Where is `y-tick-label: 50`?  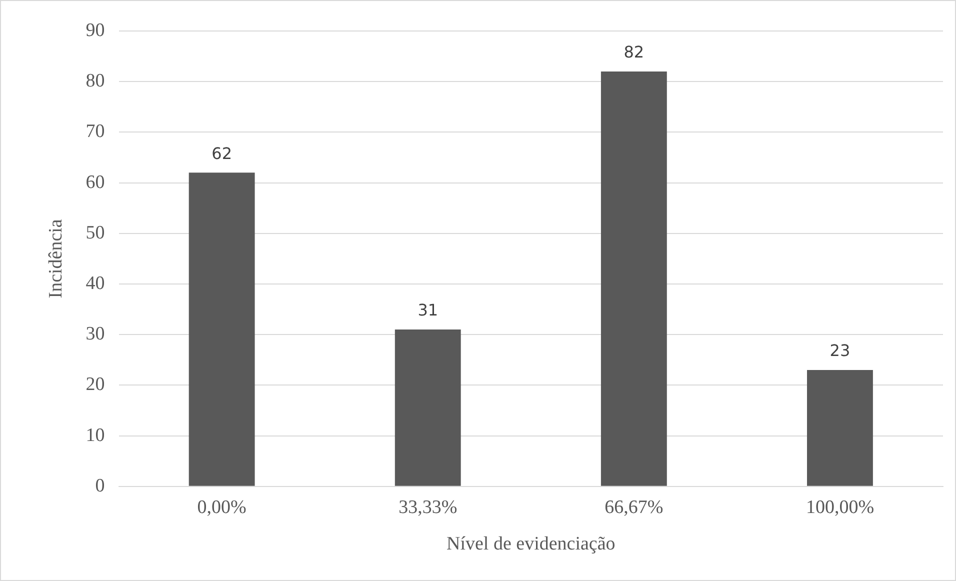
y-tick-label: 50 is located at coordinates (95, 233).